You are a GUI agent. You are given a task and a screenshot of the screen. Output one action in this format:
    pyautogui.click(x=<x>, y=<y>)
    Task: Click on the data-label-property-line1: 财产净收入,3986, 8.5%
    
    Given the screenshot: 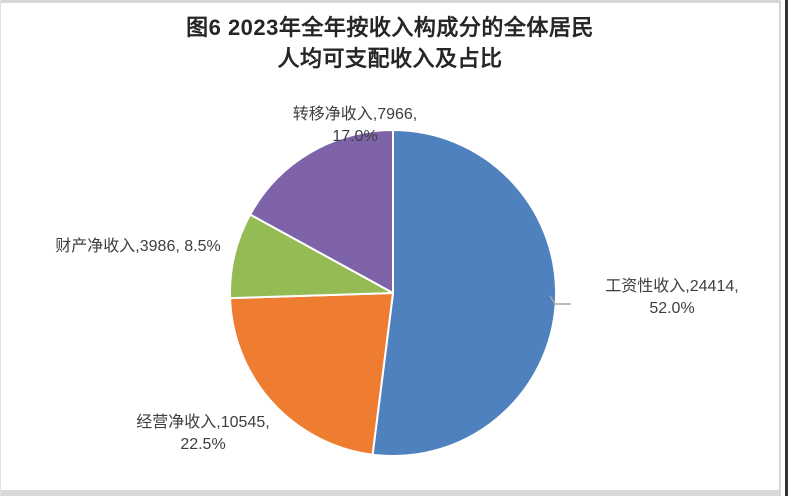 What is the action you would take?
    pyautogui.click(x=138, y=246)
    